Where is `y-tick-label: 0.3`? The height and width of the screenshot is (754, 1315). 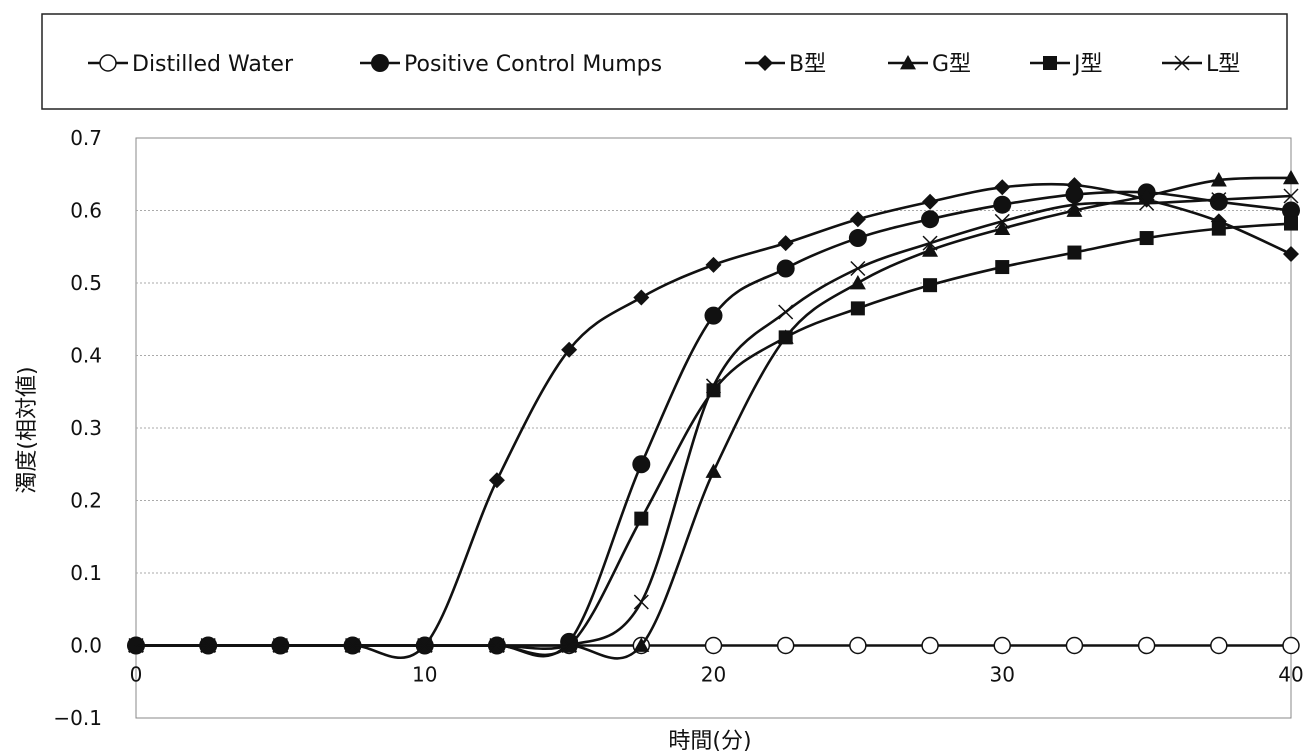 y-tick-label: 0.3 is located at coordinates (86, 428).